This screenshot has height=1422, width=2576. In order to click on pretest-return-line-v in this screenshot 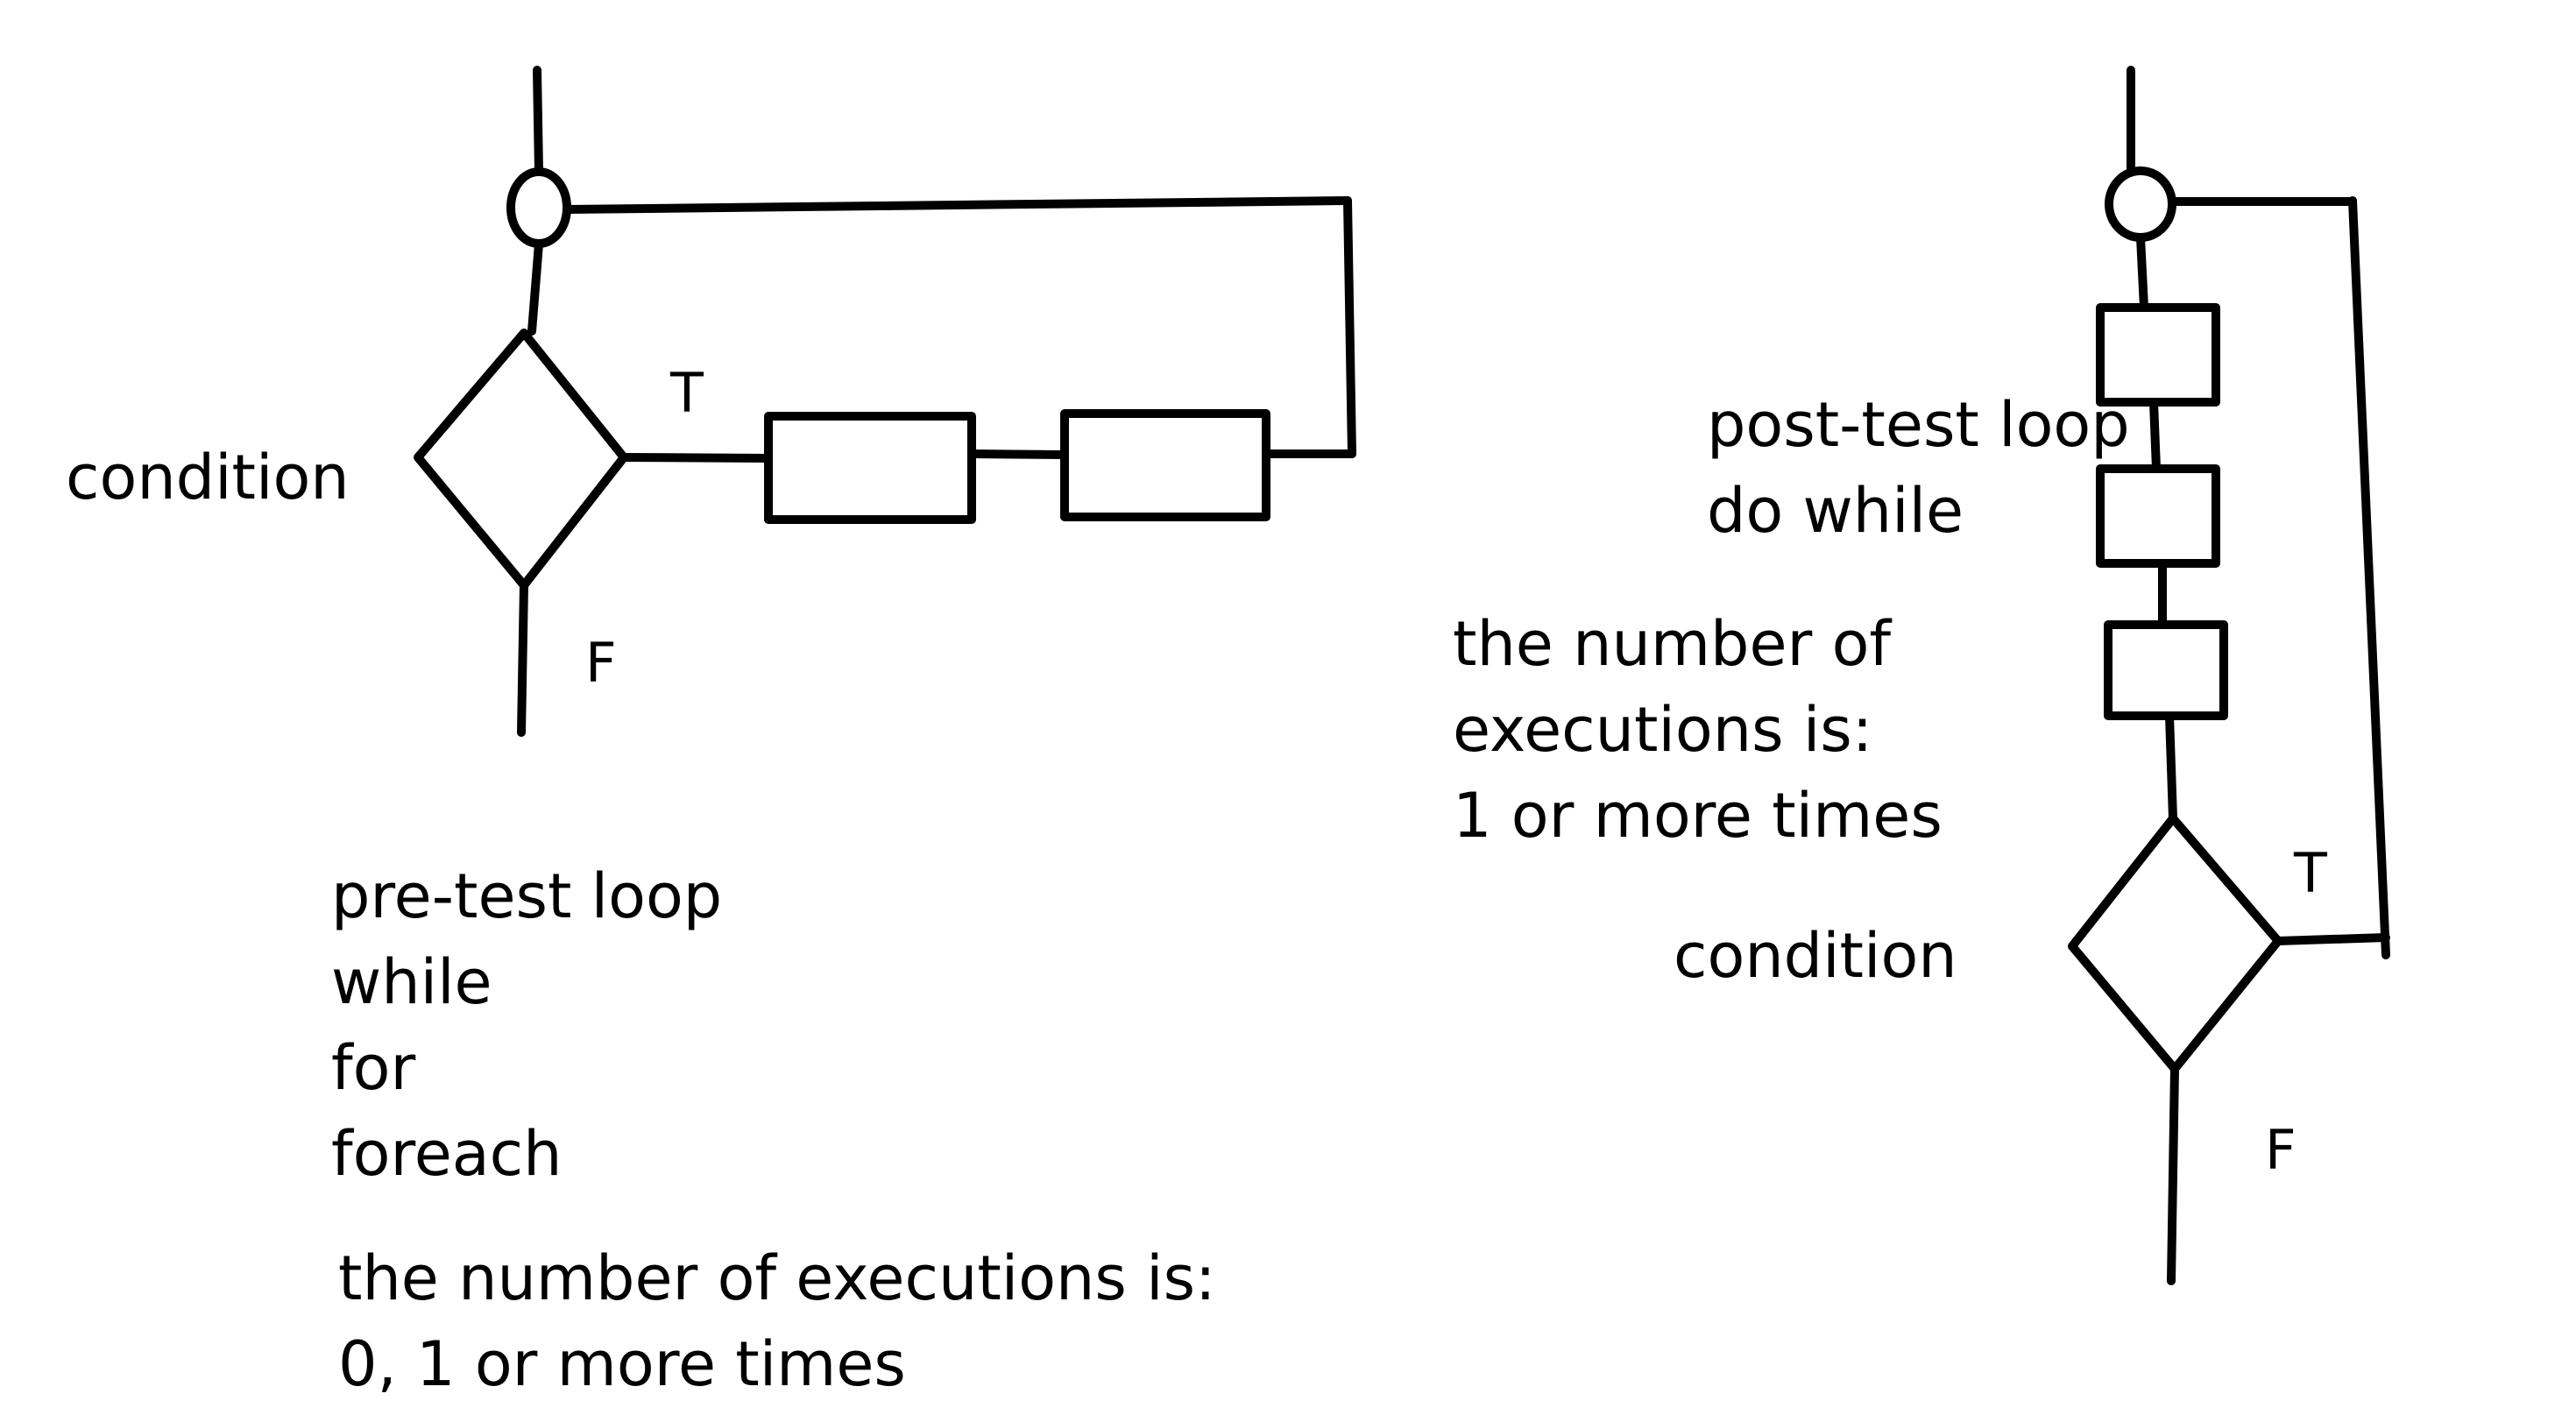, I will do `click(1349, 327)`.